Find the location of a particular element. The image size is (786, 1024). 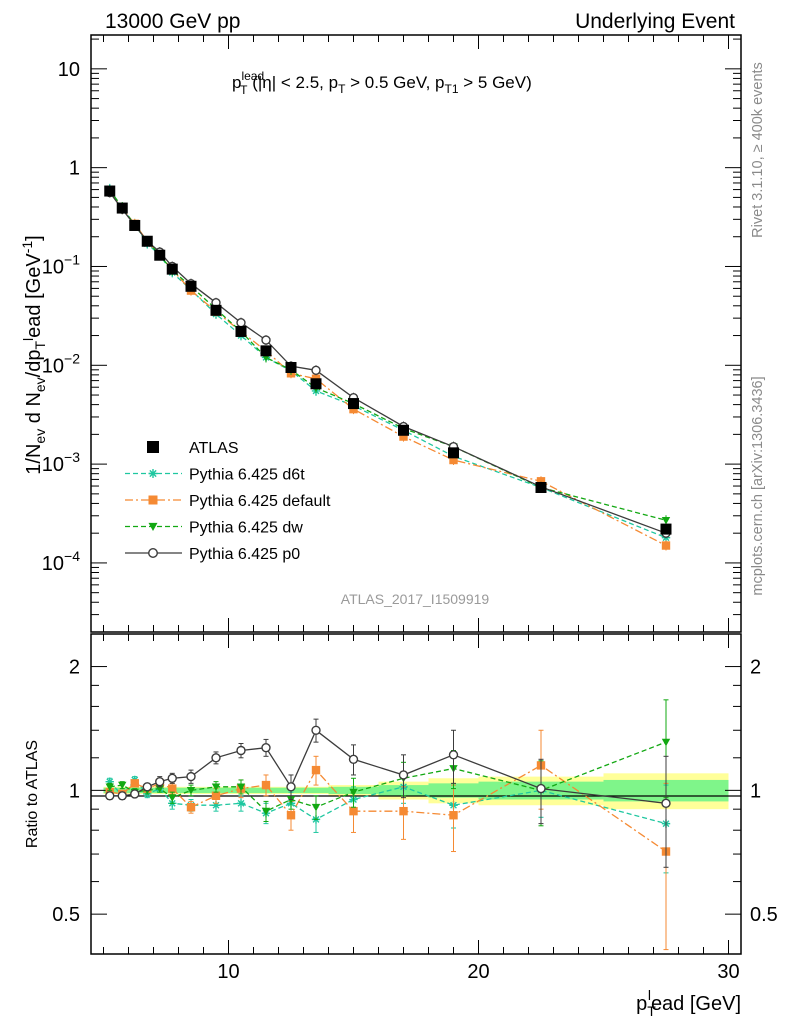

legend-label: Pythia 6.425 dw is located at coordinates (246, 528).